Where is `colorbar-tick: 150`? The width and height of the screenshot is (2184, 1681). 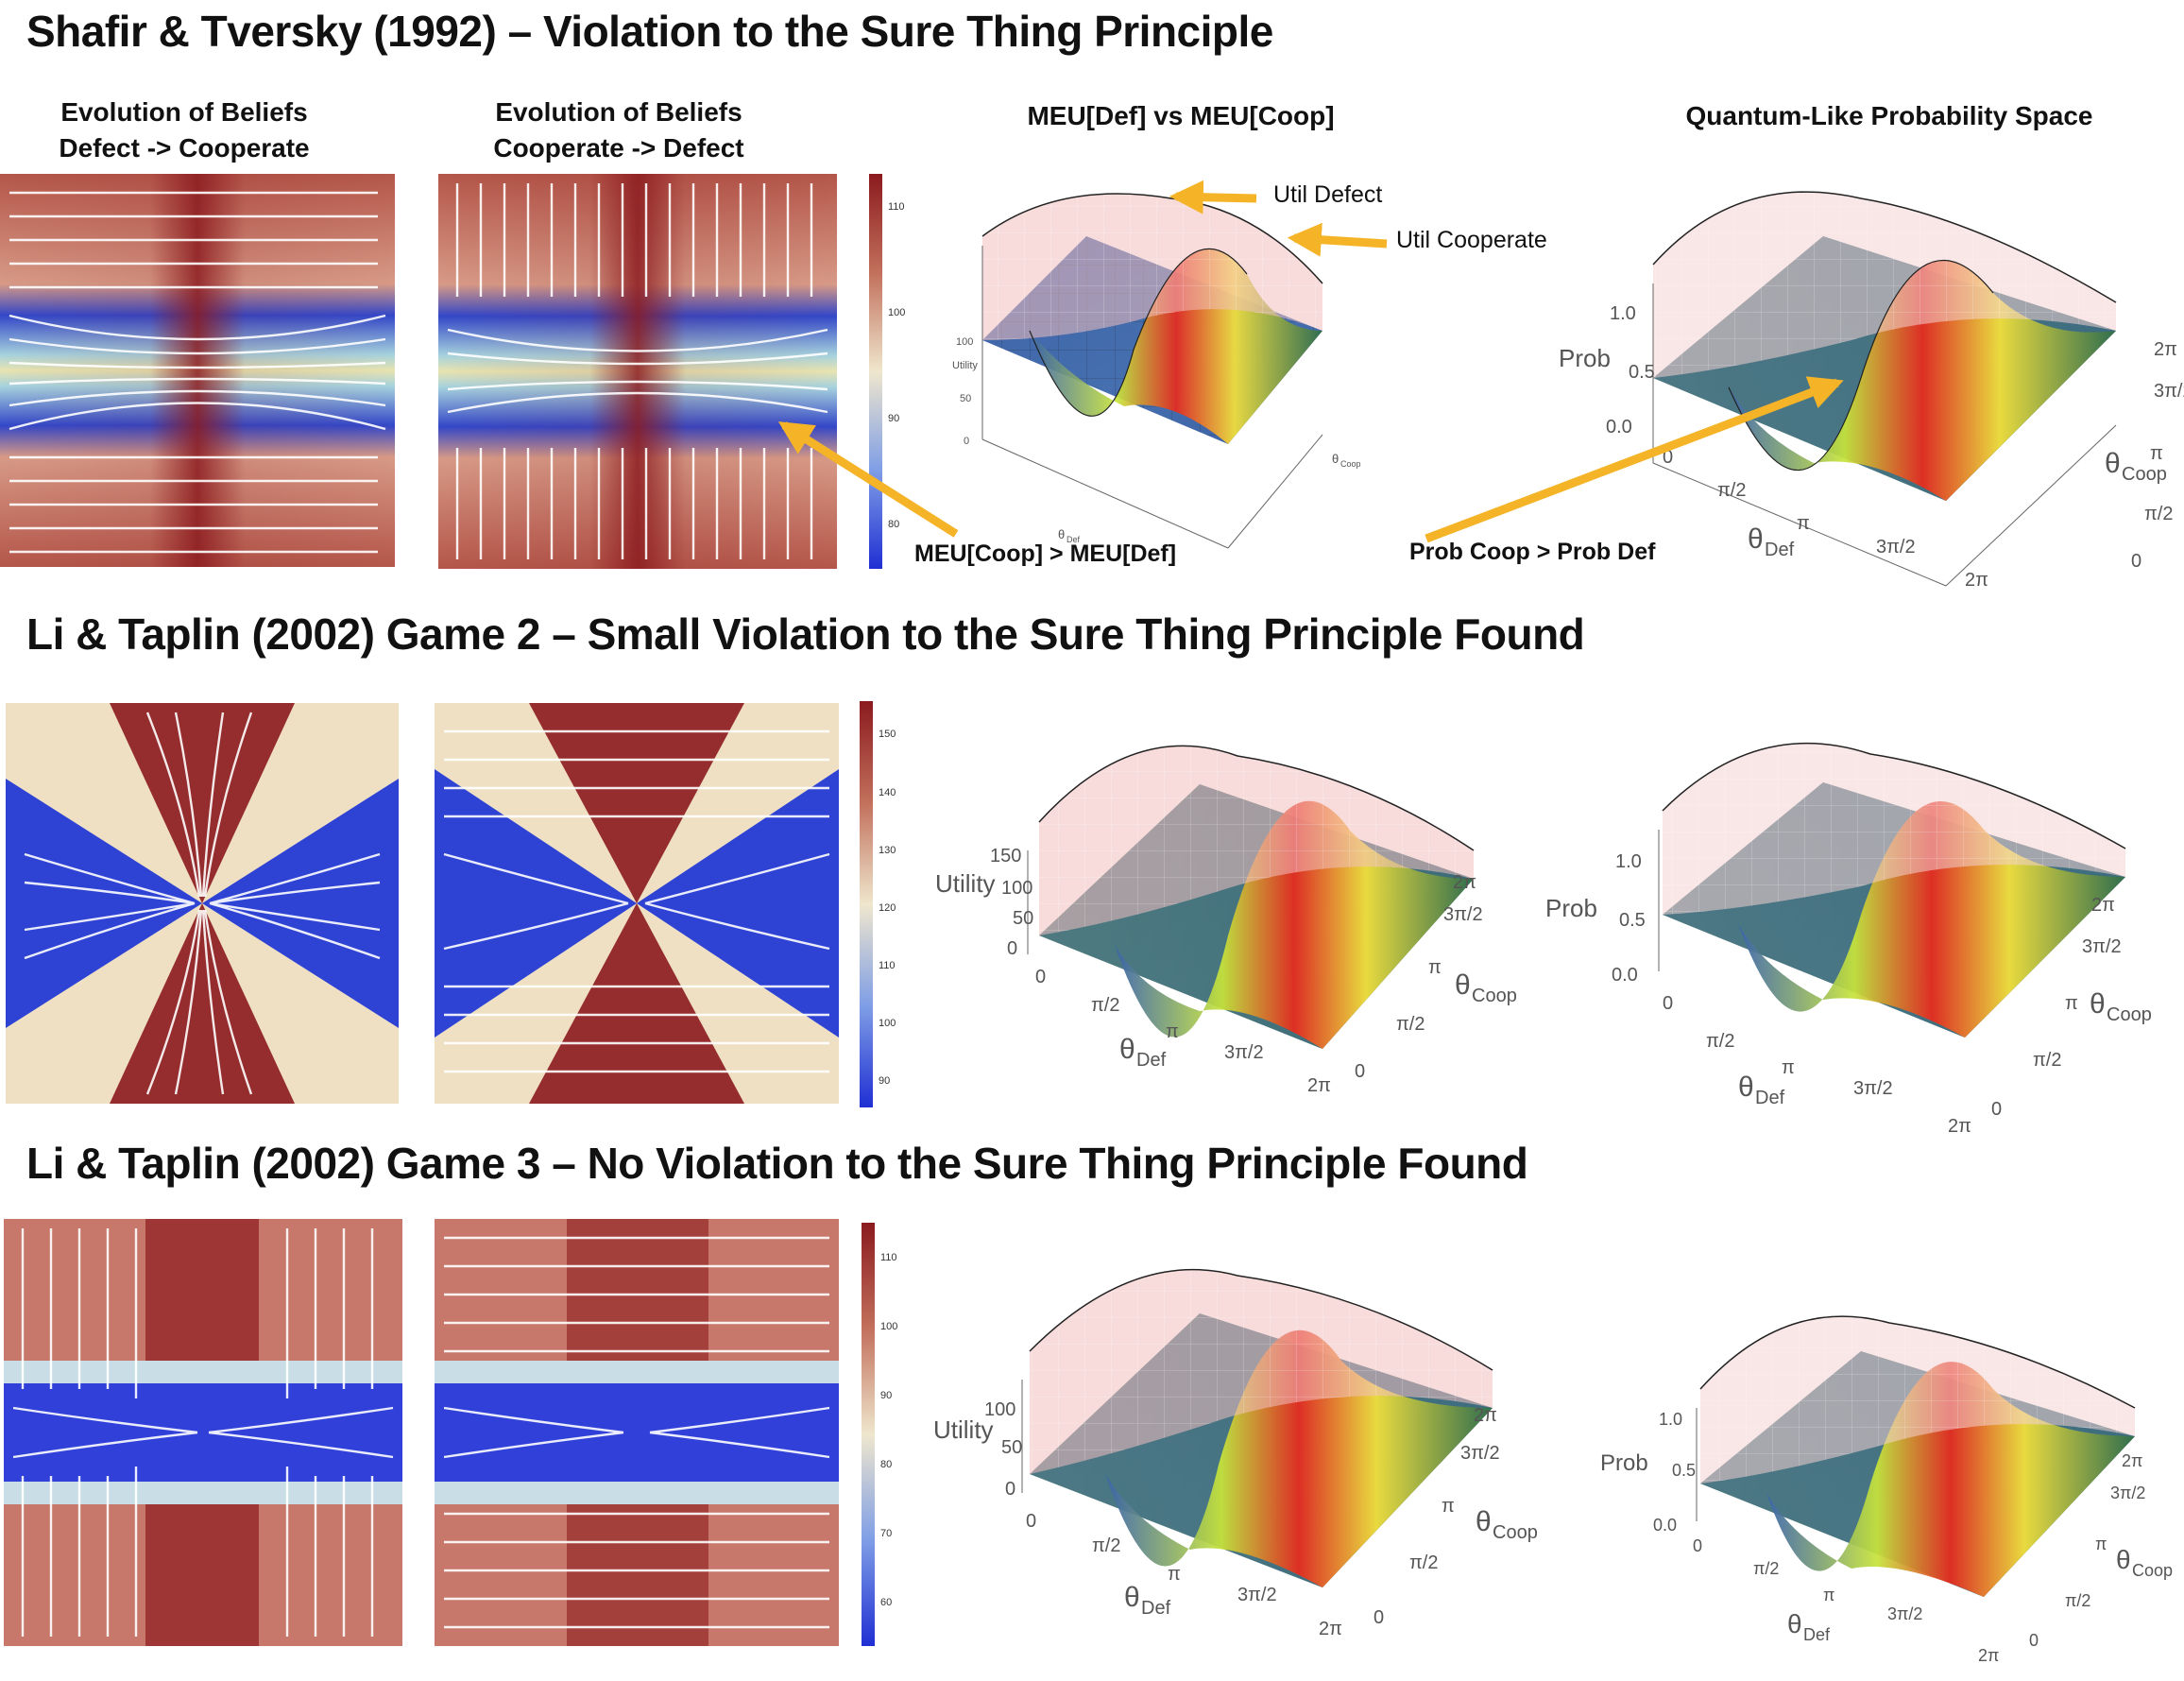 colorbar-tick: 150 is located at coordinates (887, 734).